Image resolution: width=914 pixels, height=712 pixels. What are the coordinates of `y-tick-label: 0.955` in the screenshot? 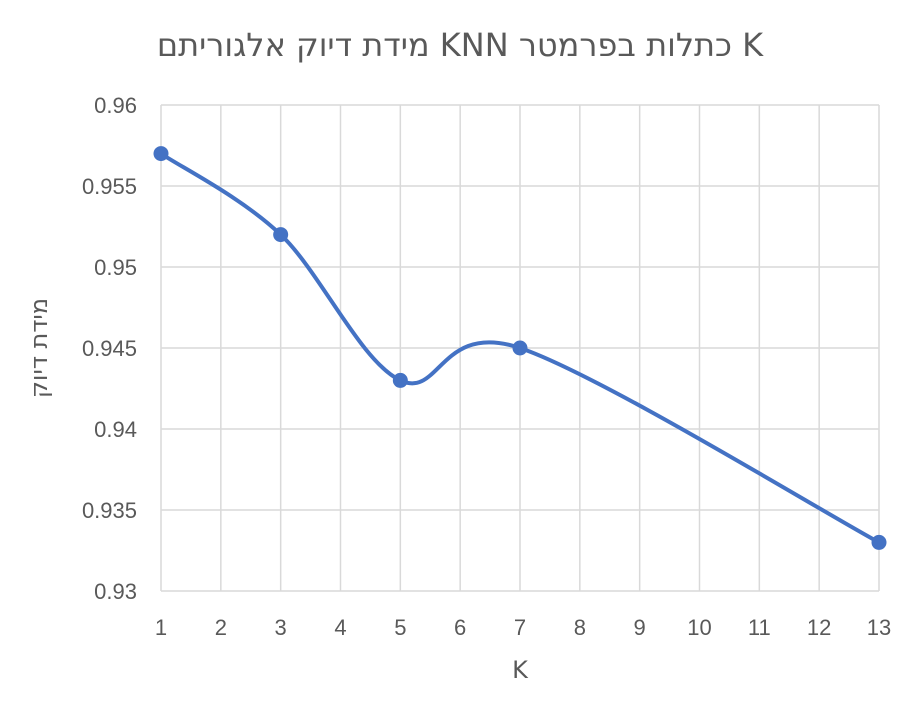 It's located at (109, 186).